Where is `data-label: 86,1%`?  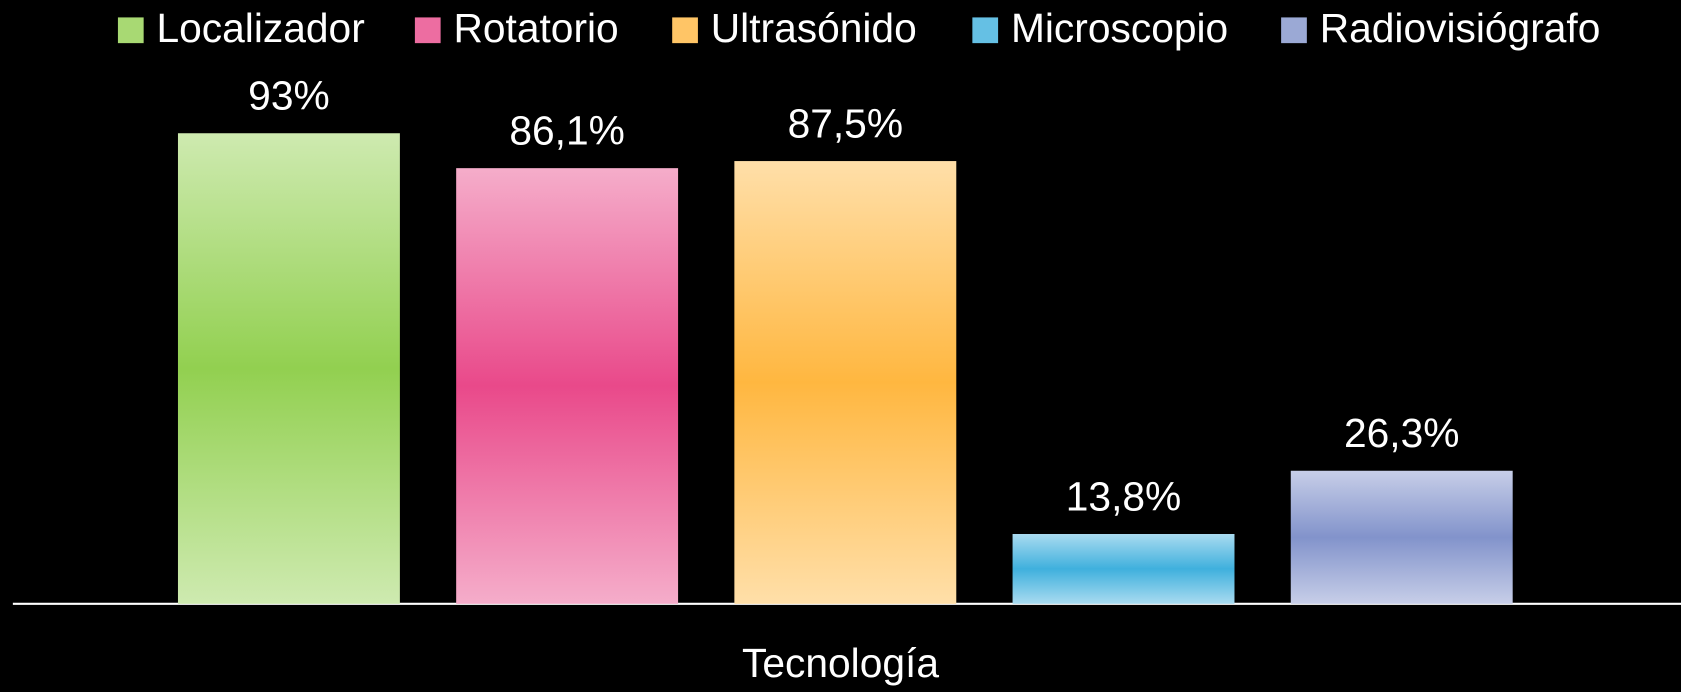
data-label: 86,1% is located at coordinates (566, 131).